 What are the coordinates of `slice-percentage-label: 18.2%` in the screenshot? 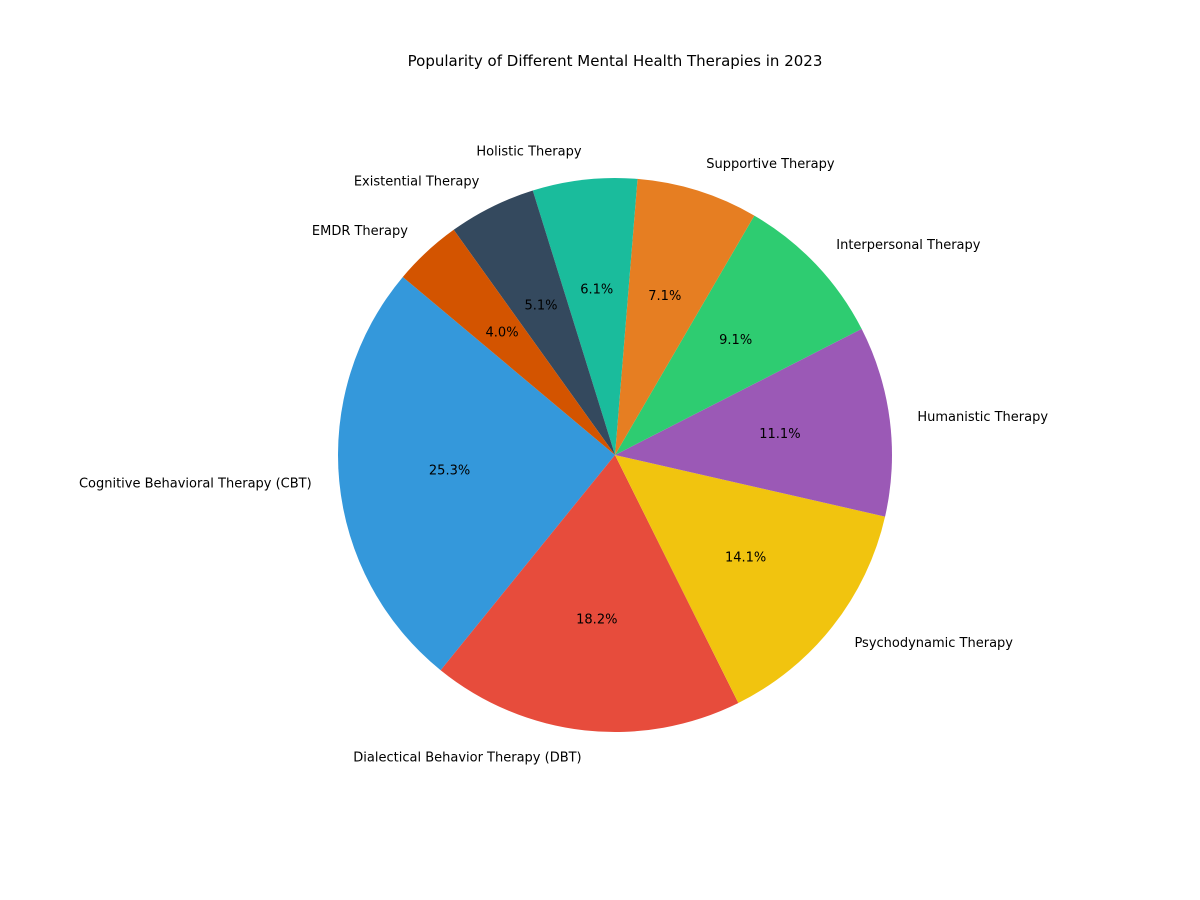 It's located at (596, 620).